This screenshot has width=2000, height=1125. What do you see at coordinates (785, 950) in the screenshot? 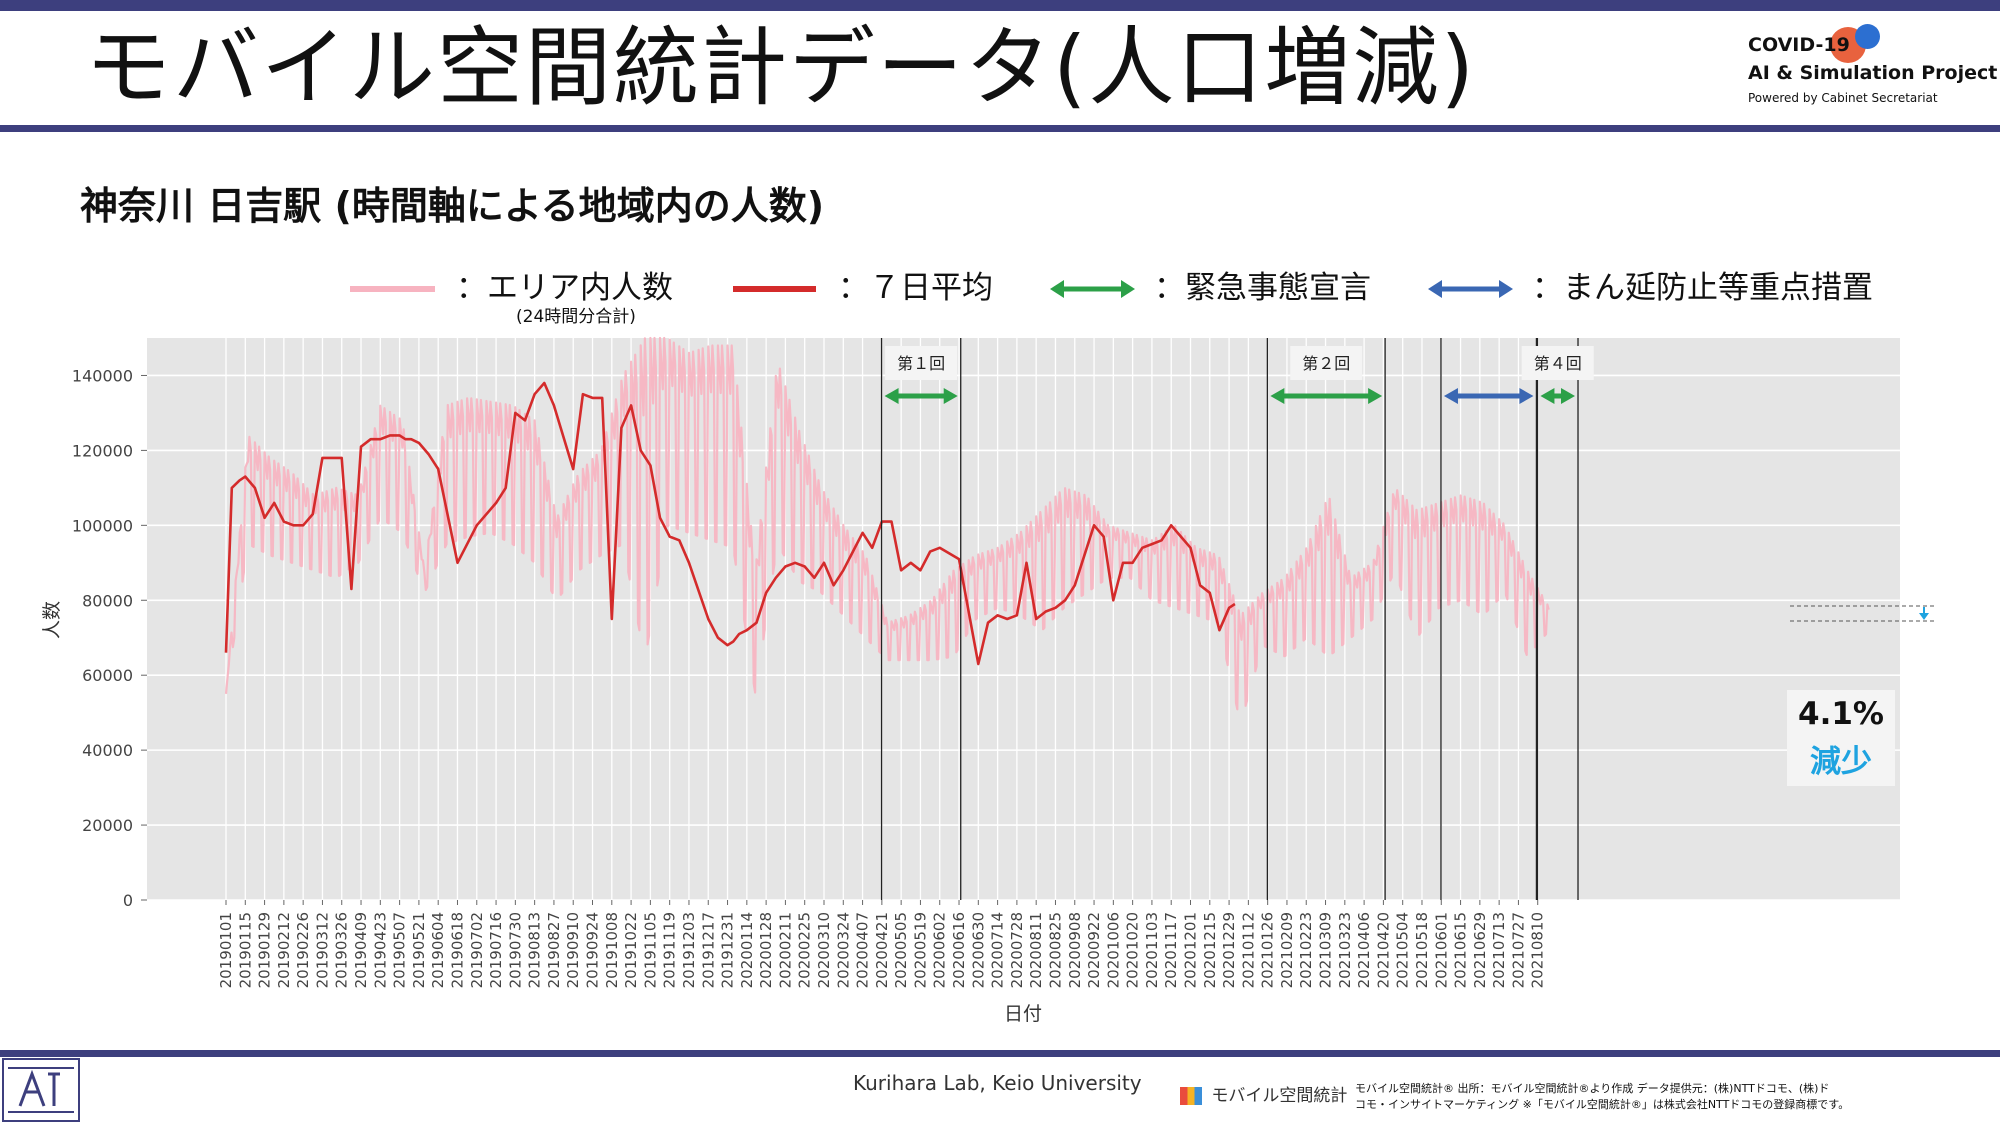
I see `x-tick-label: 20200211` at bounding box center [785, 950].